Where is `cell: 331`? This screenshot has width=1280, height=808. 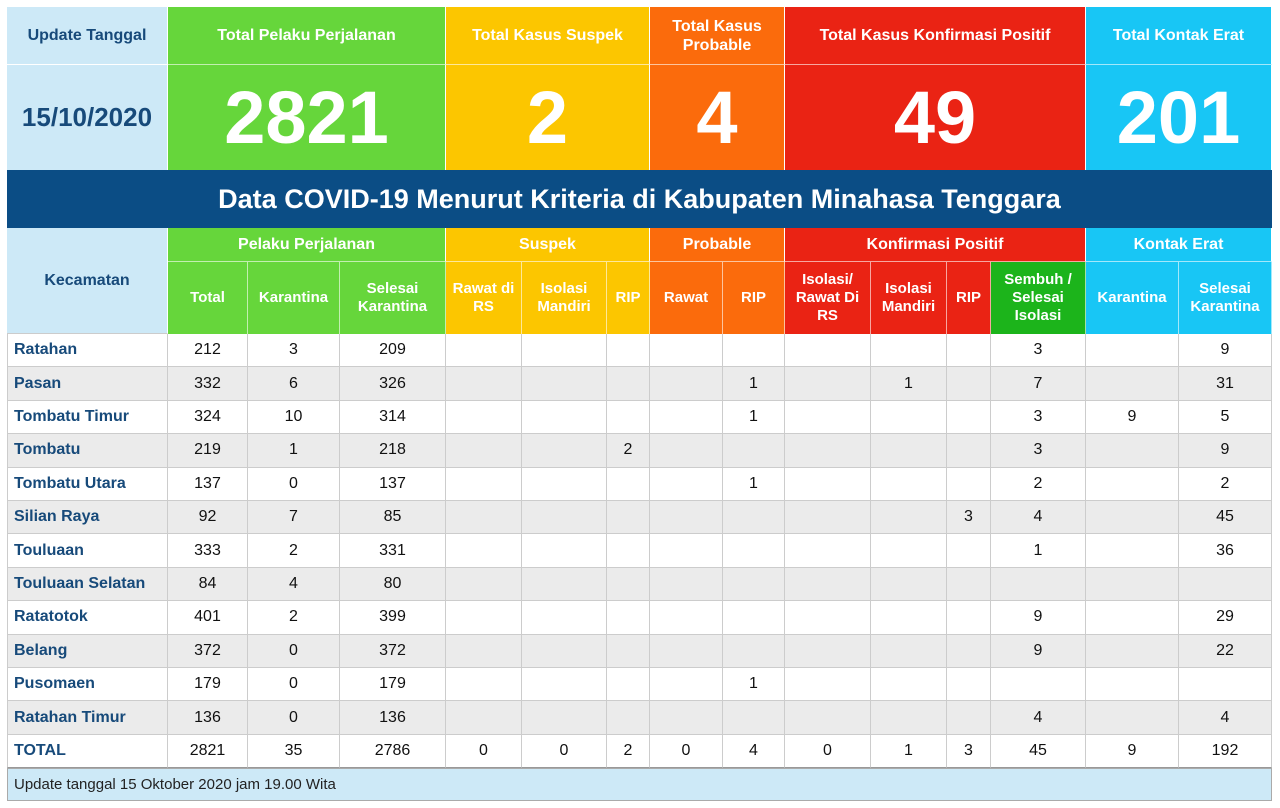 cell: 331 is located at coordinates (393, 551).